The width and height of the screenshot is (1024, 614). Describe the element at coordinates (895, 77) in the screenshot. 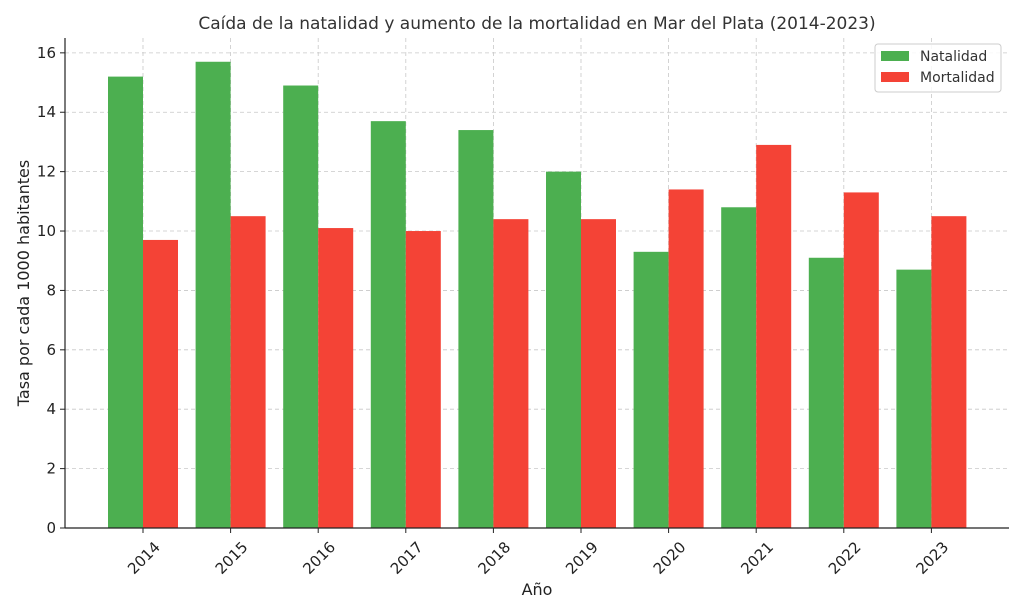

I see `legend-swatch-mortalidad` at that location.